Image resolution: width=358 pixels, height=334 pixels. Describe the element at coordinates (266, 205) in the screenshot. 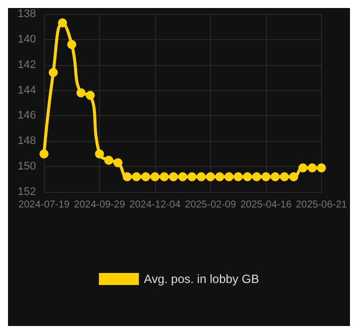

I see `x-tick-label: 2025-04-16` at that location.